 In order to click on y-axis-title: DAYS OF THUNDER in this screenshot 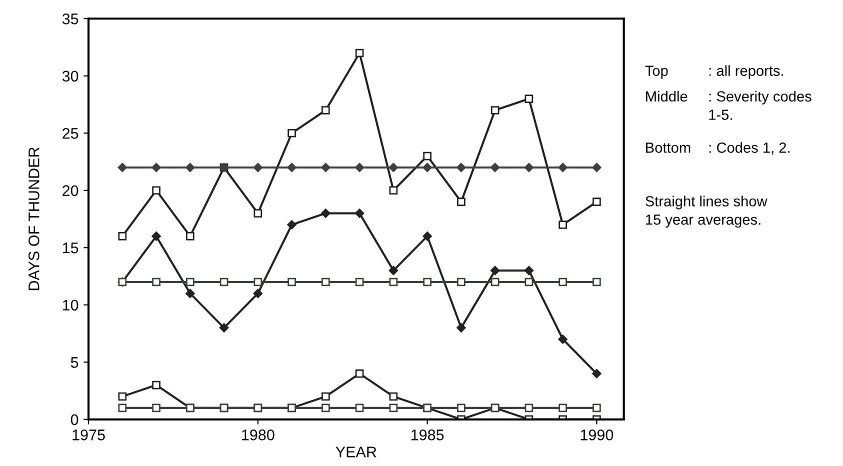, I will do `click(34, 218)`.